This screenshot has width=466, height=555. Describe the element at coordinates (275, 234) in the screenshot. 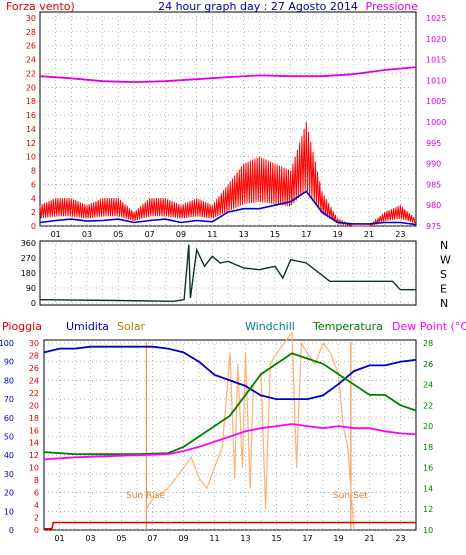

I see `x-axis-tick: 15` at that location.